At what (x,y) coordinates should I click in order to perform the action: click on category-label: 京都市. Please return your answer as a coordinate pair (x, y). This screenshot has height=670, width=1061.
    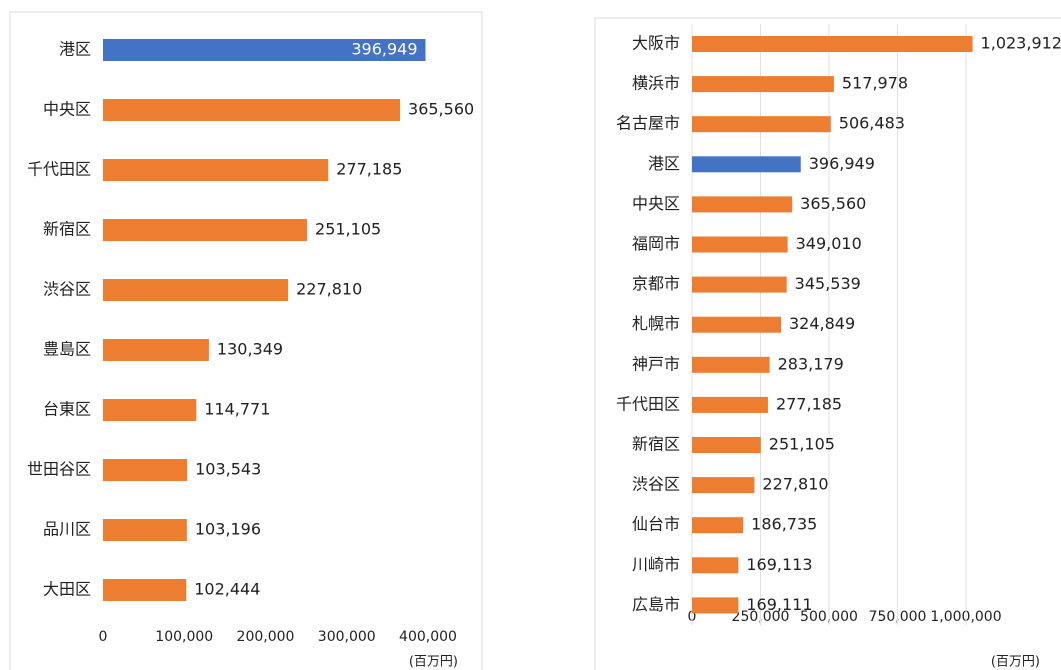
    Looking at the image, I should click on (656, 283).